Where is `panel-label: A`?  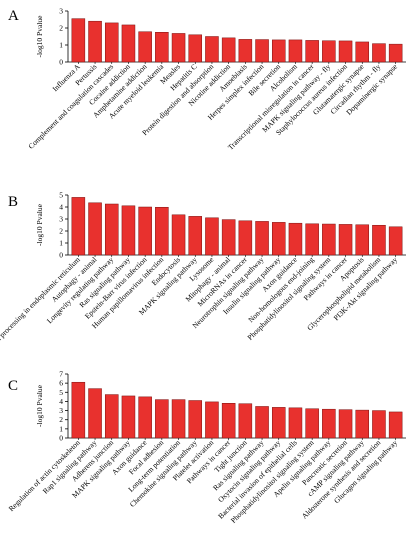
panel-label: A is located at coordinates (13, 16).